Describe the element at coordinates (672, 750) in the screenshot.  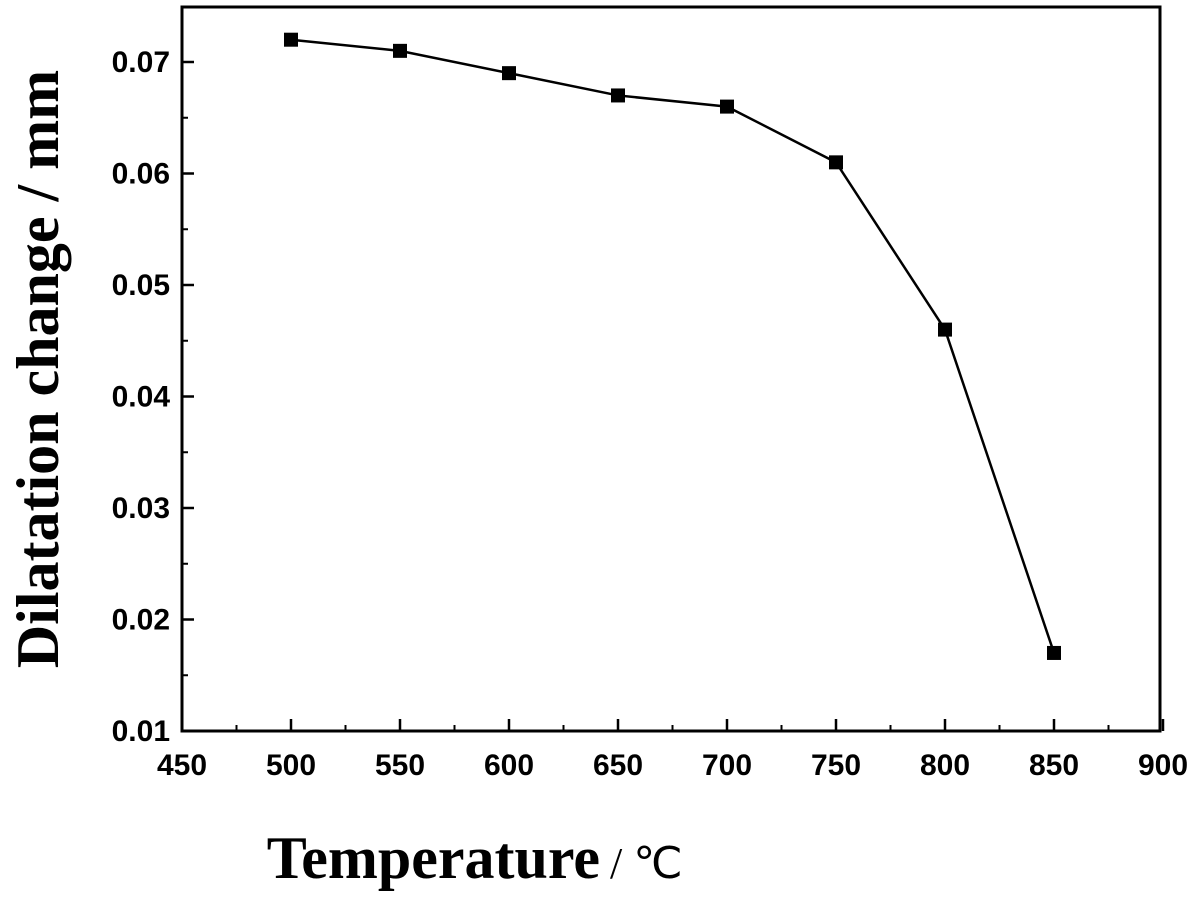
I see `x-axis: 450 500 550 600 650 700 750 800 850 900` at that location.